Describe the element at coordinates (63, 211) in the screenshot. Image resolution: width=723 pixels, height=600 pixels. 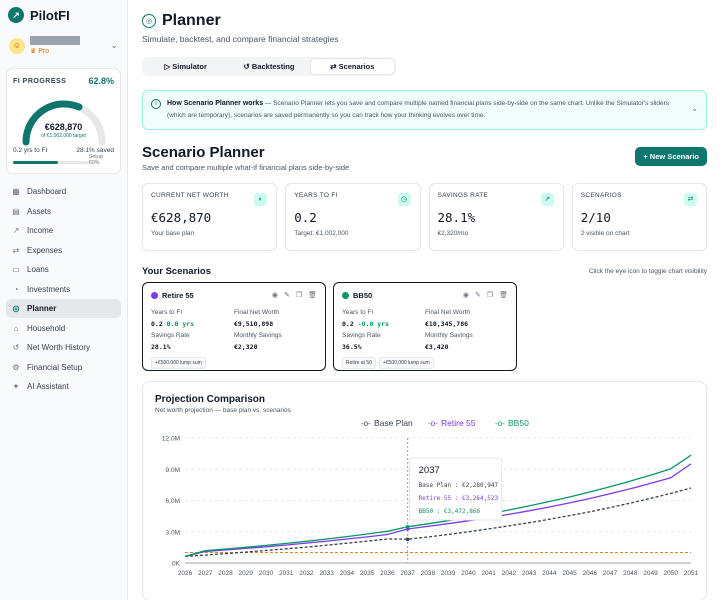
I see `sidebar-item-assets: ▤ Assets` at that location.